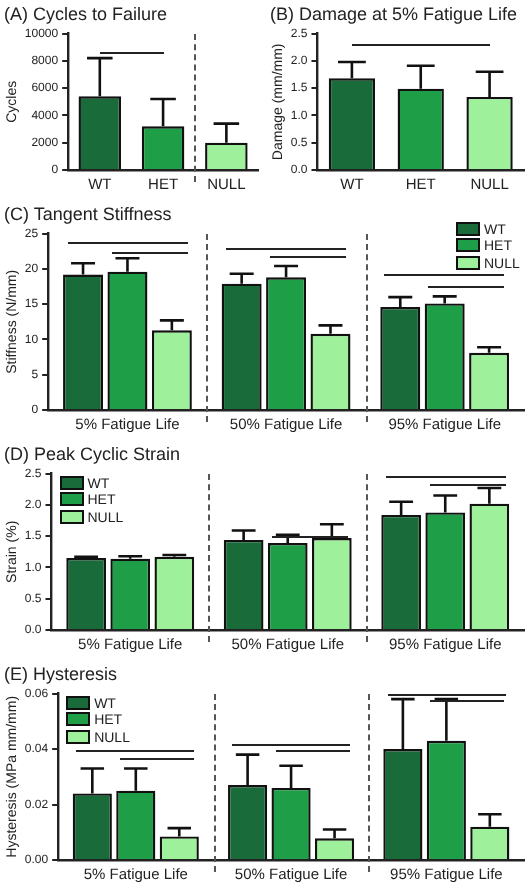 This screenshot has width=532, height=890. Describe the element at coordinates (86, 13) in the screenshot. I see `chart-title: (A) Cycles to Failure` at that location.